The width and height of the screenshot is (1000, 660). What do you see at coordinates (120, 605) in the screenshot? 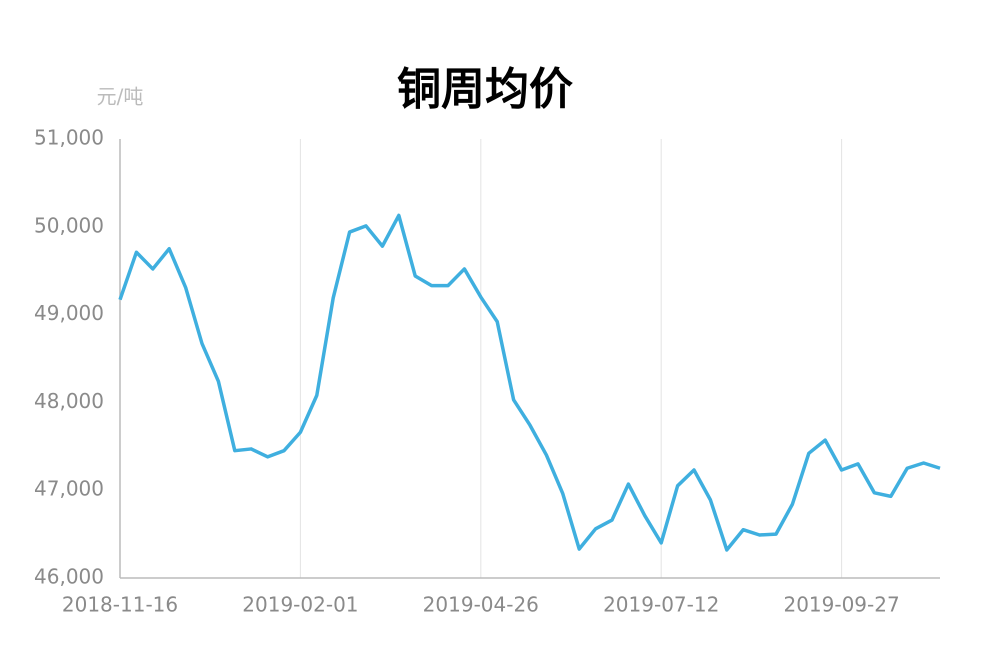
I see `x-tick-label: 2018-11-16` at bounding box center [120, 605].